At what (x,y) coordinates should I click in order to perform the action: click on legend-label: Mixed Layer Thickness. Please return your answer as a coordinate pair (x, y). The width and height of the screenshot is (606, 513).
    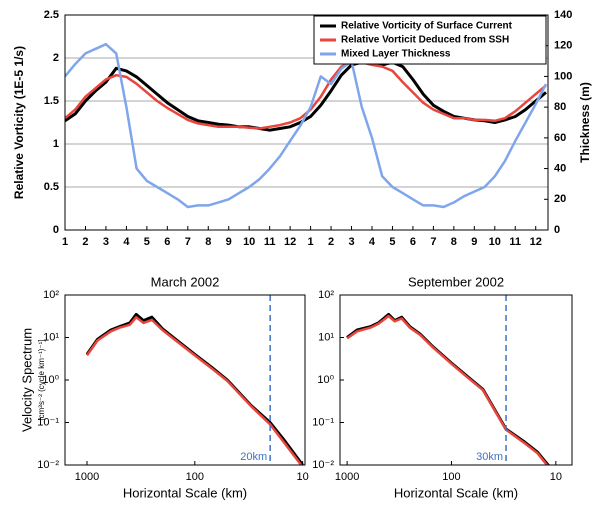
    Looking at the image, I should click on (396, 54).